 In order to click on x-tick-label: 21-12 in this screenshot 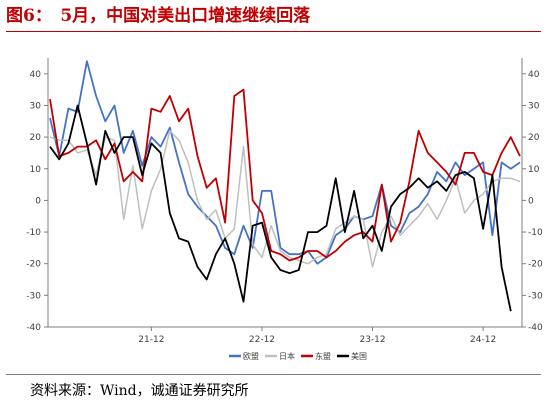, I will do `click(151, 340)`.